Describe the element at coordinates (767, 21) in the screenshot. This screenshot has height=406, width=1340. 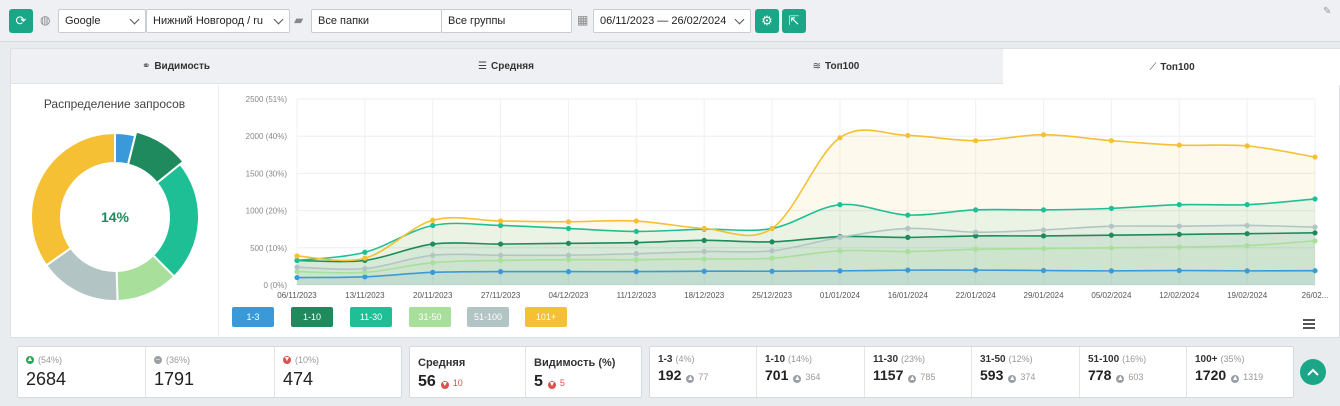
I see `settings-button: ⚙` at that location.